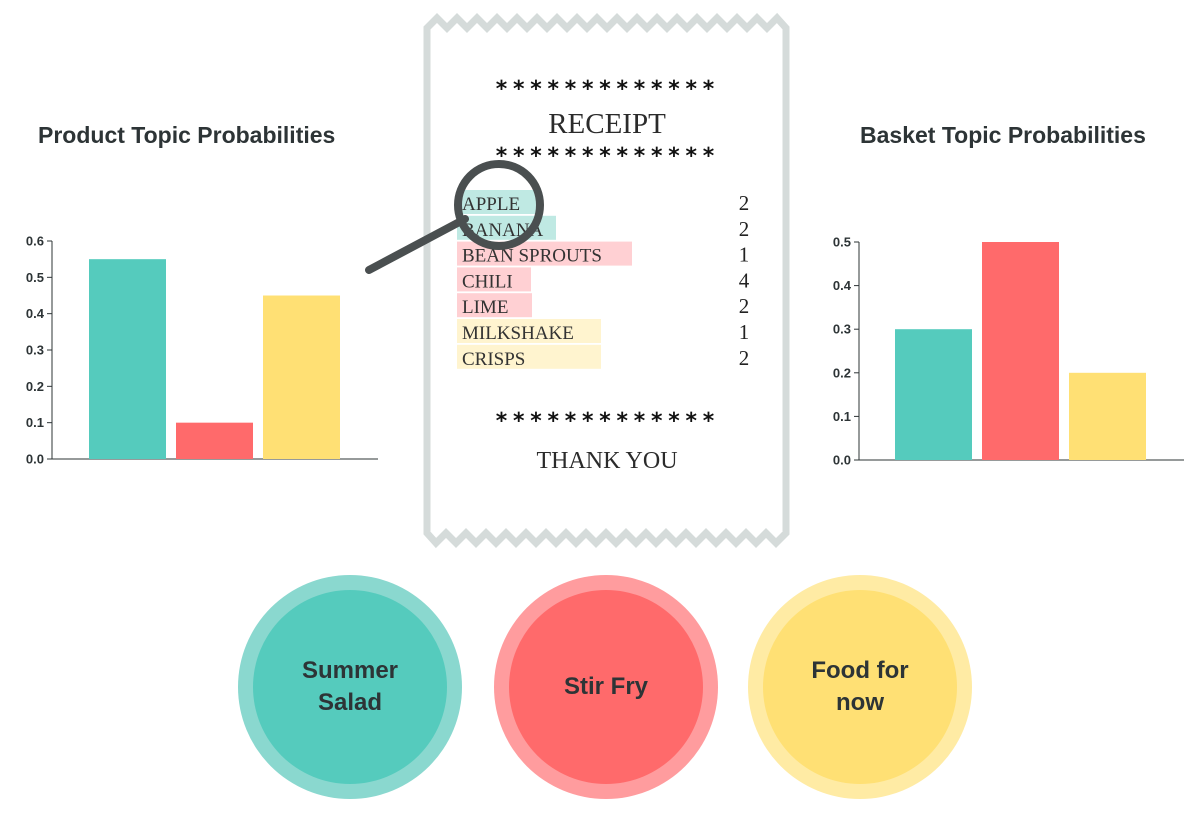 The image size is (1200, 815). I want to click on basket-chart-y-tick-label: 0.3, so click(842, 329).